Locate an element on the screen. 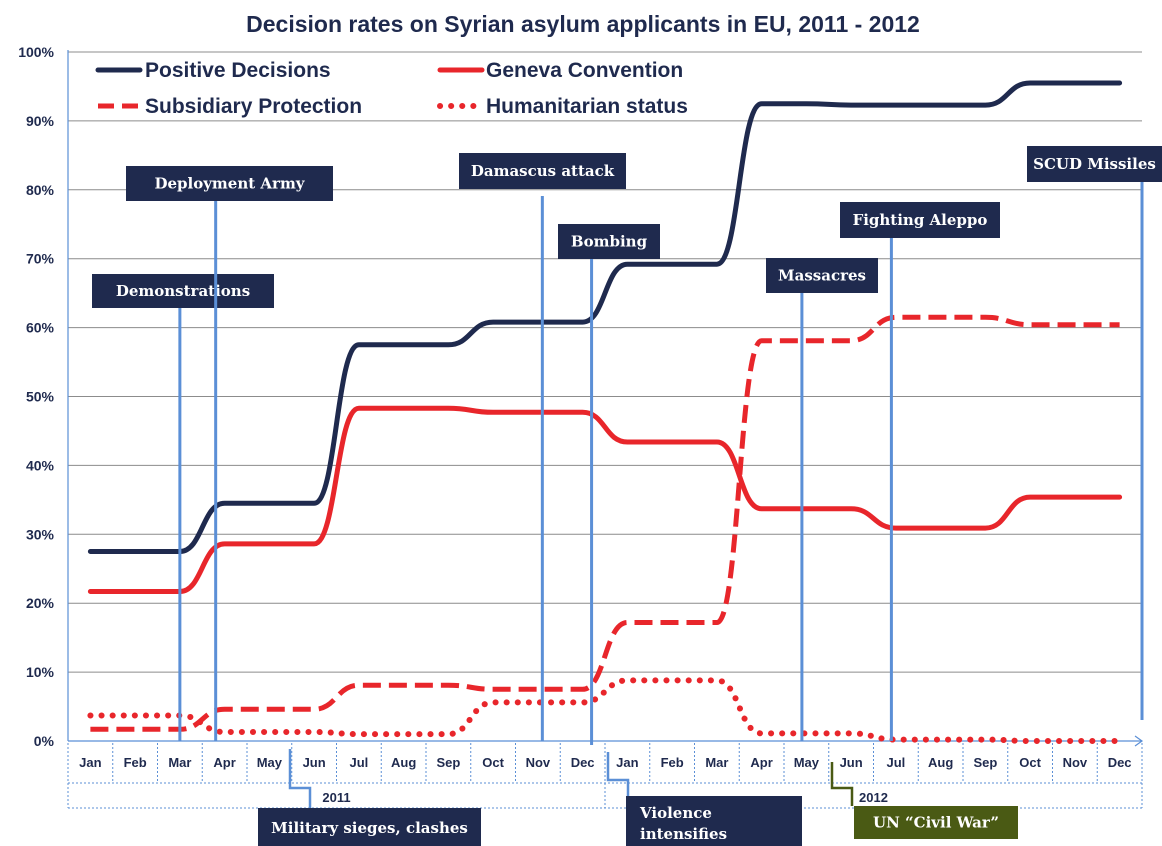  event-deployment-army: Deployment Army is located at coordinates (229, 453).